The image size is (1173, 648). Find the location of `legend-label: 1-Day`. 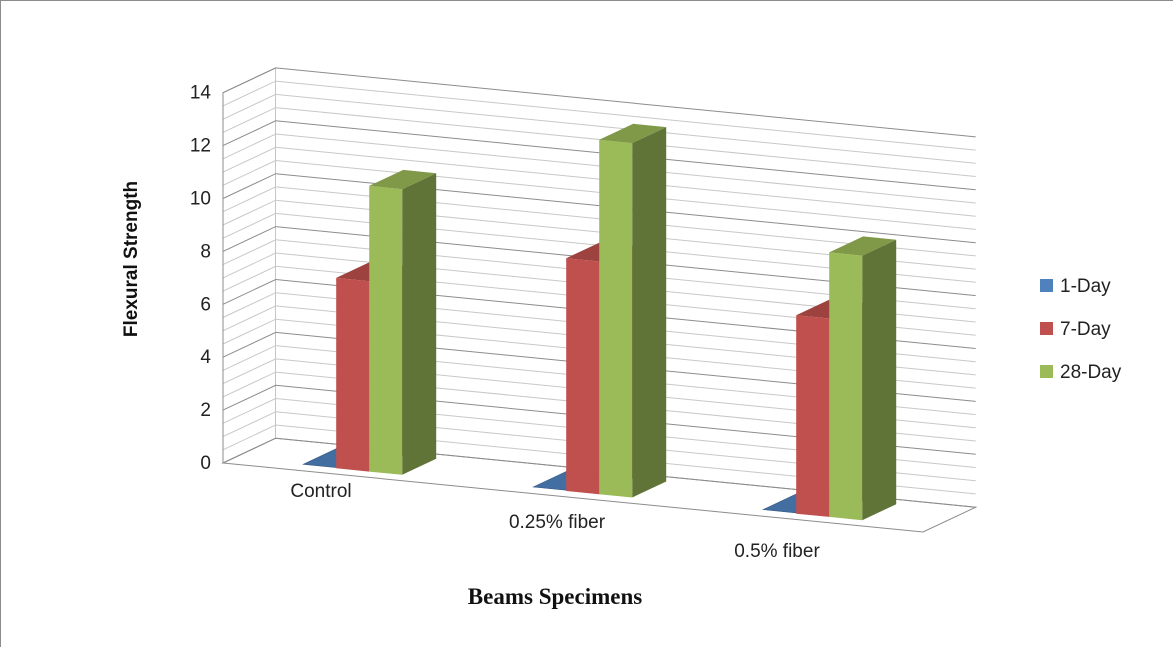

legend-label: 1-Day is located at coordinates (1085, 286).